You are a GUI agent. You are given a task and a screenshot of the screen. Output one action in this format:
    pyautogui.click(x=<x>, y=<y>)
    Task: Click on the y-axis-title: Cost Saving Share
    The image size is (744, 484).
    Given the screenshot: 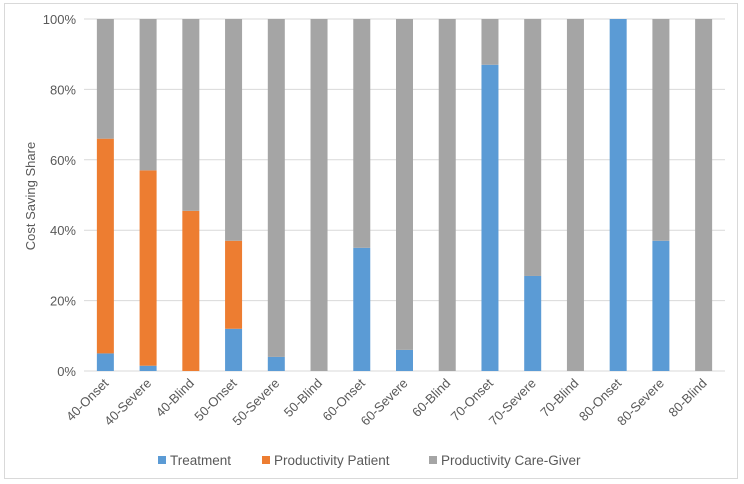 What is the action you would take?
    pyautogui.click(x=30, y=196)
    